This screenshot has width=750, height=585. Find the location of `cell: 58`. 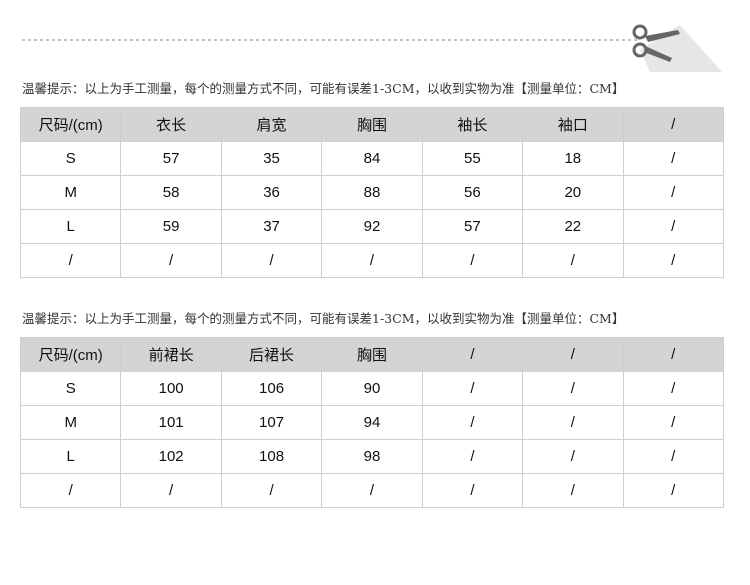

cell: 58 is located at coordinates (171, 192).